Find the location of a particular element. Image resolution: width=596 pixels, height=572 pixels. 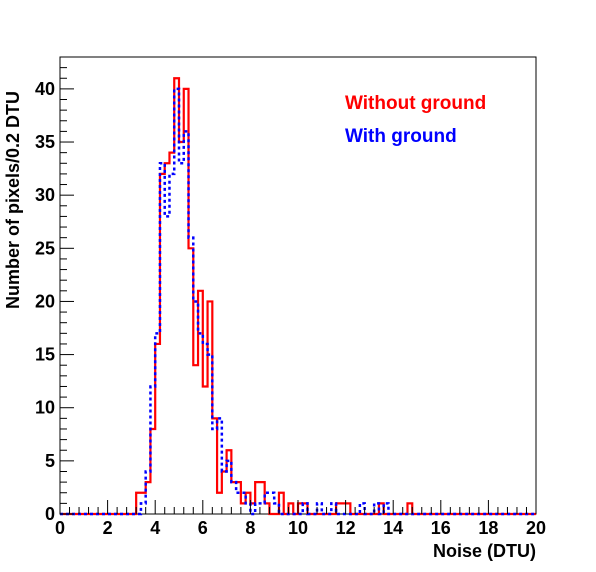

legend-entry-without-ground: Without ground is located at coordinates (415, 103).